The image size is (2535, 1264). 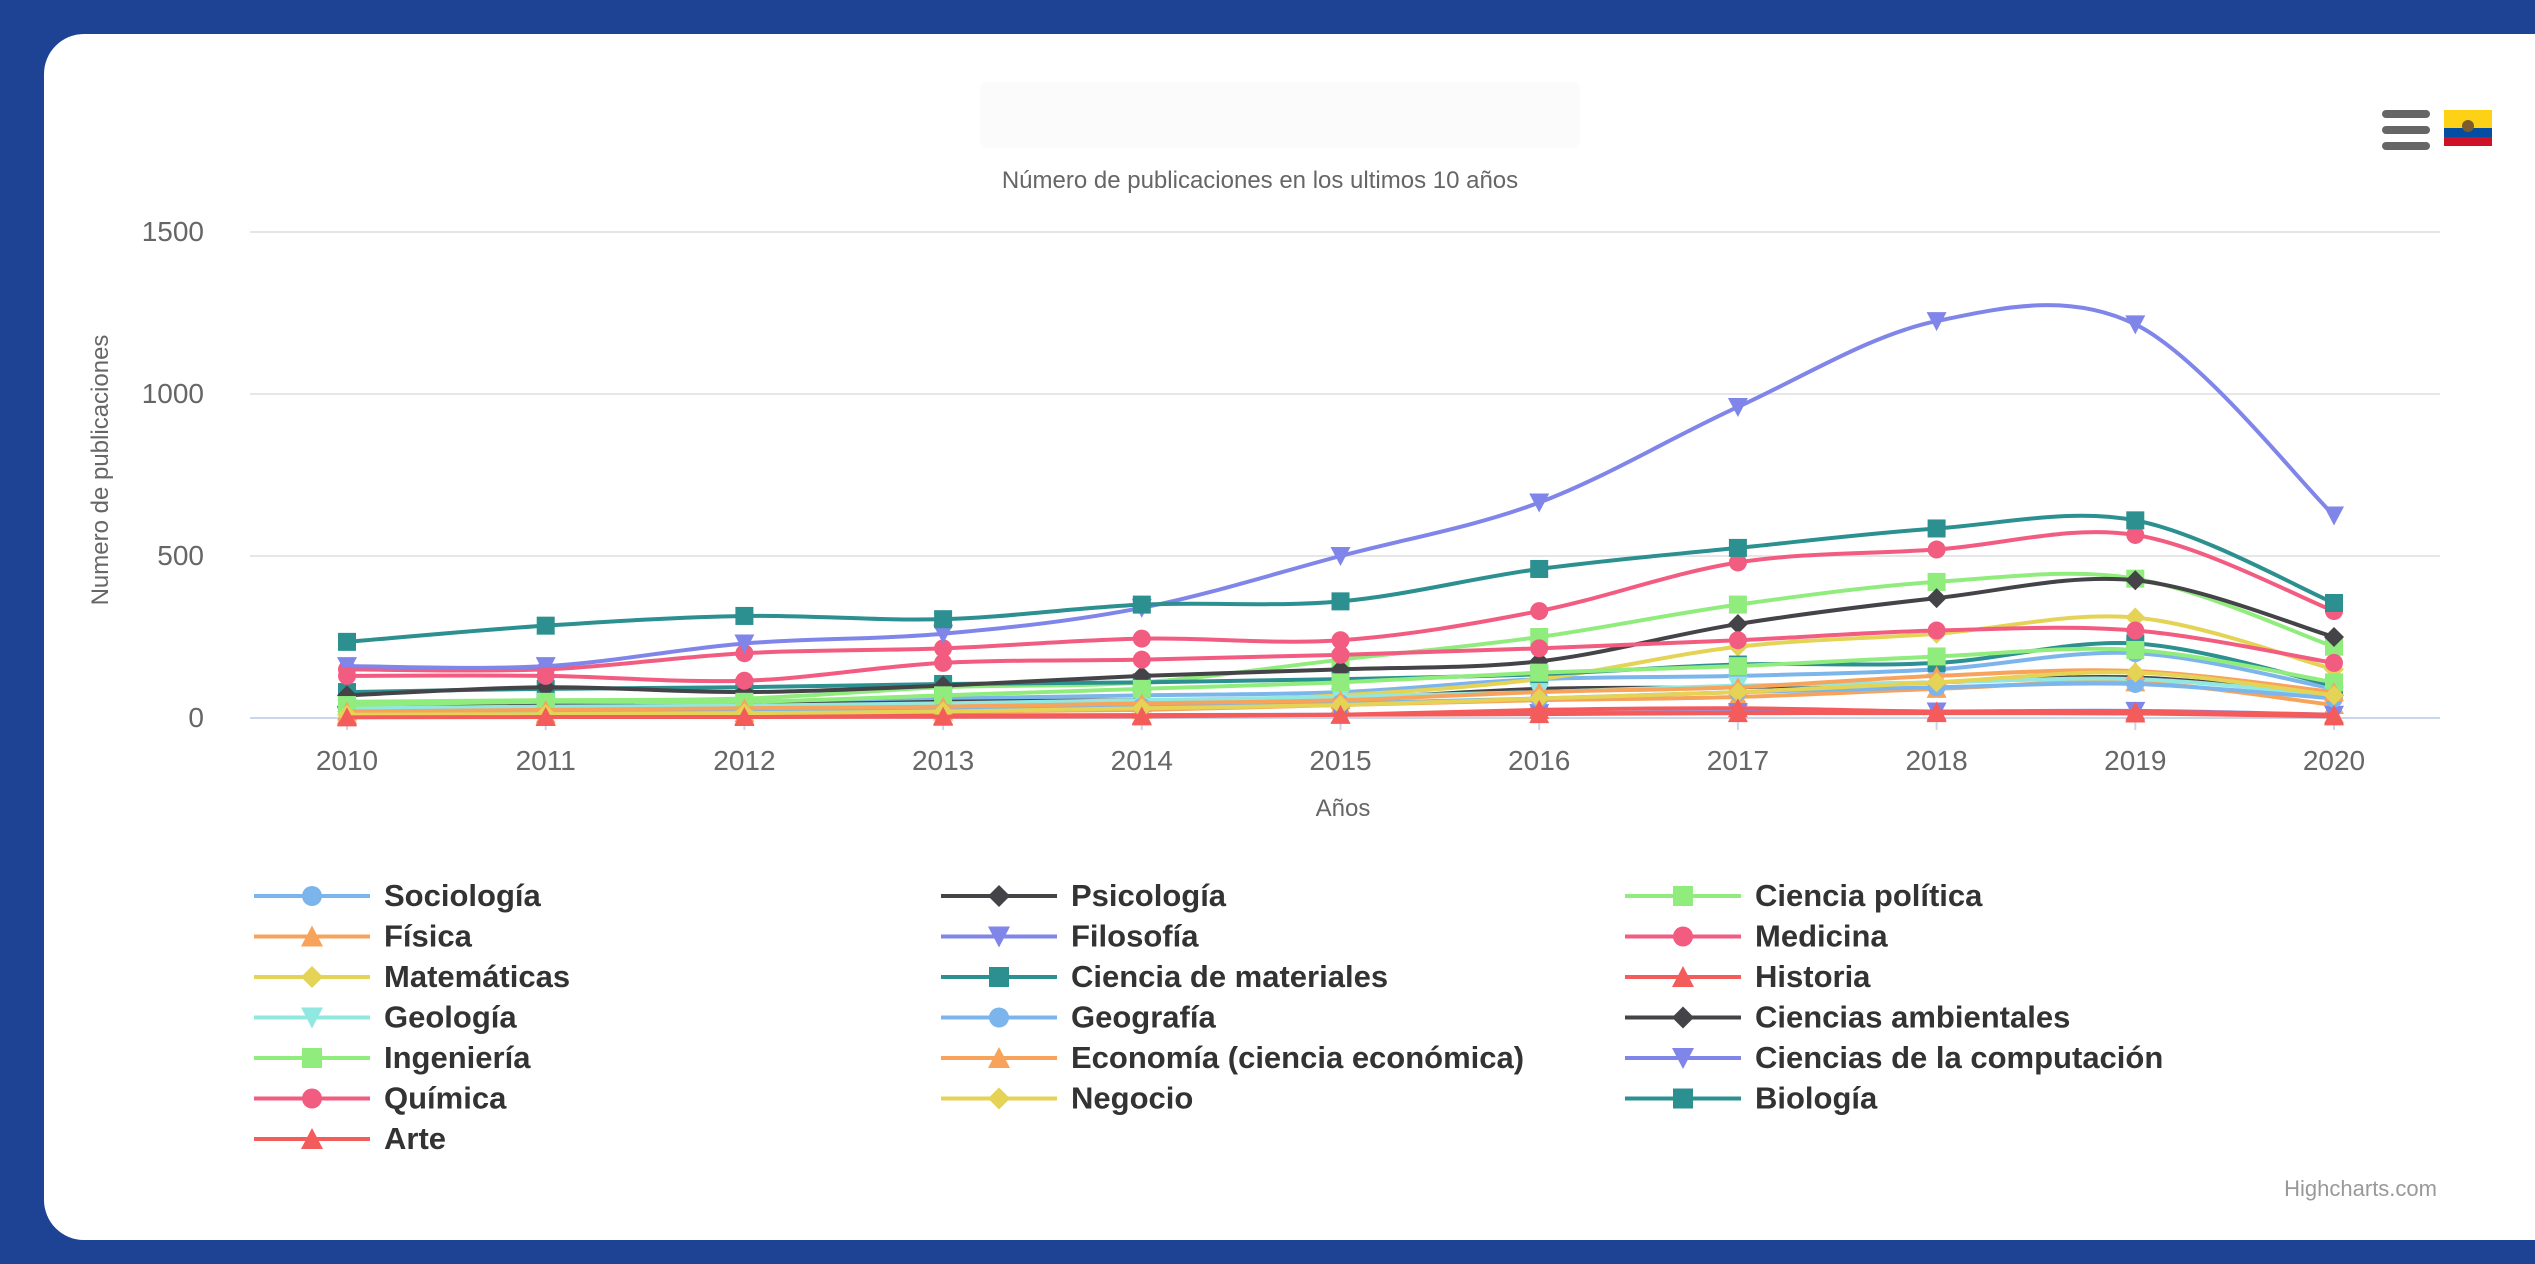 What do you see at coordinates (1070, 936) in the screenshot?
I see `legend-item: Filosofía` at bounding box center [1070, 936].